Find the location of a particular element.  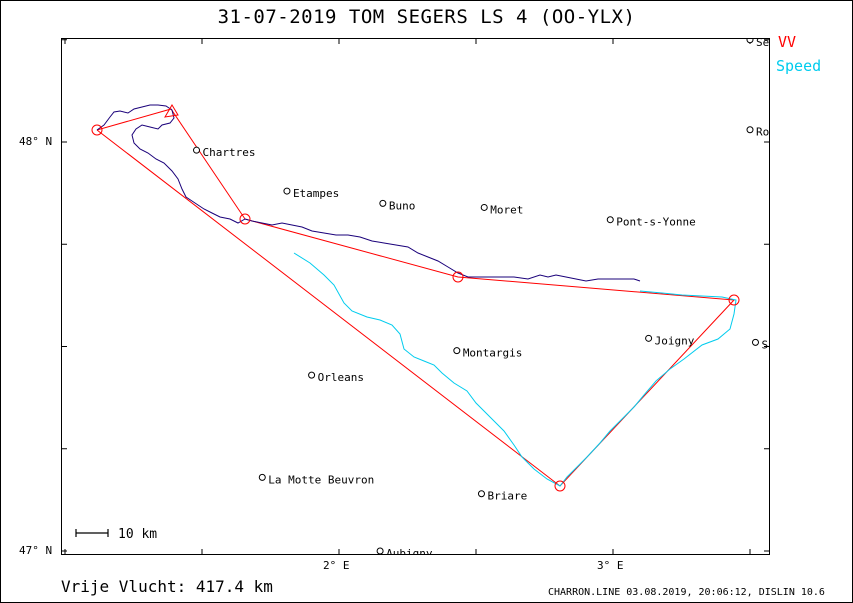

turnpoint-start is located at coordinates (97, 130).